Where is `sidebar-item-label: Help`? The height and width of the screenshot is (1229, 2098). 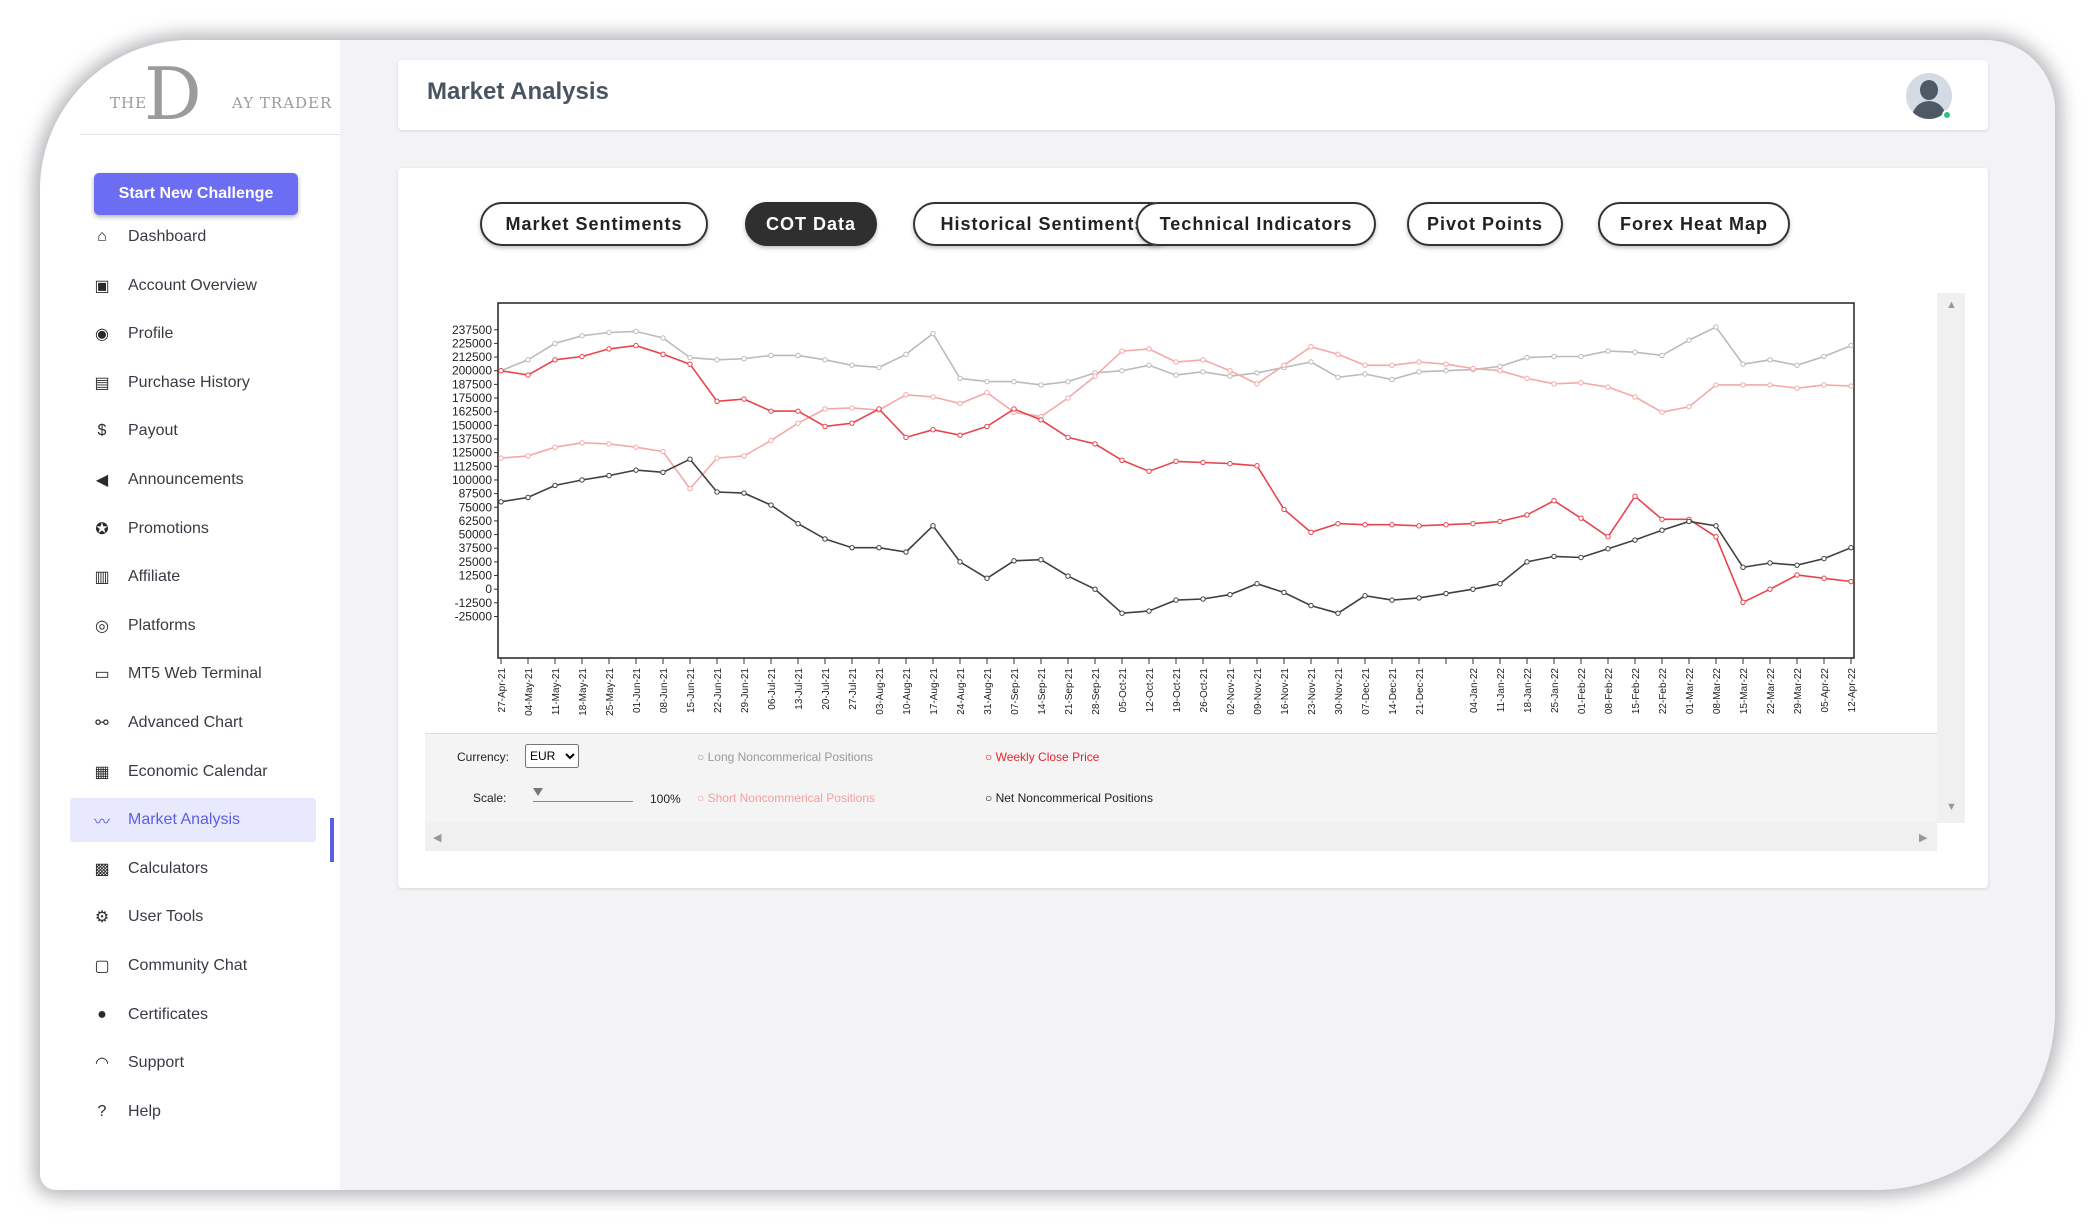
sidebar-item-label: Help is located at coordinates (144, 1111).